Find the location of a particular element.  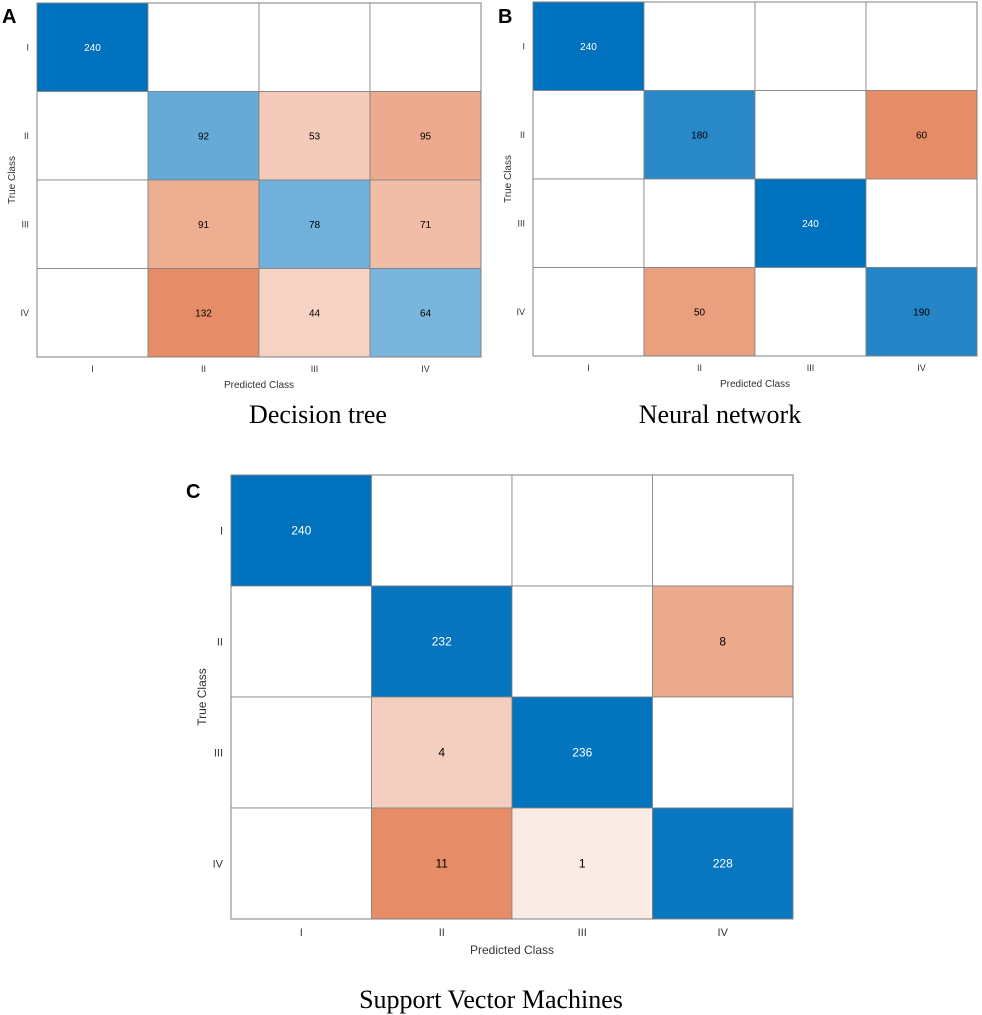

cell-value: 236 is located at coordinates (582, 753).